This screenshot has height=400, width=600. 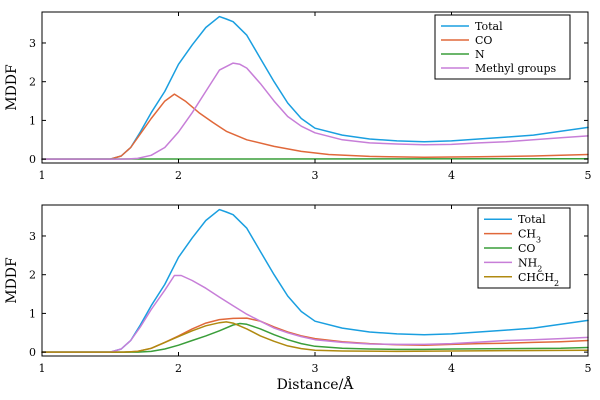 What do you see at coordinates (538, 279) in the screenshot?
I see `legend-label: CHCH2` at bounding box center [538, 279].